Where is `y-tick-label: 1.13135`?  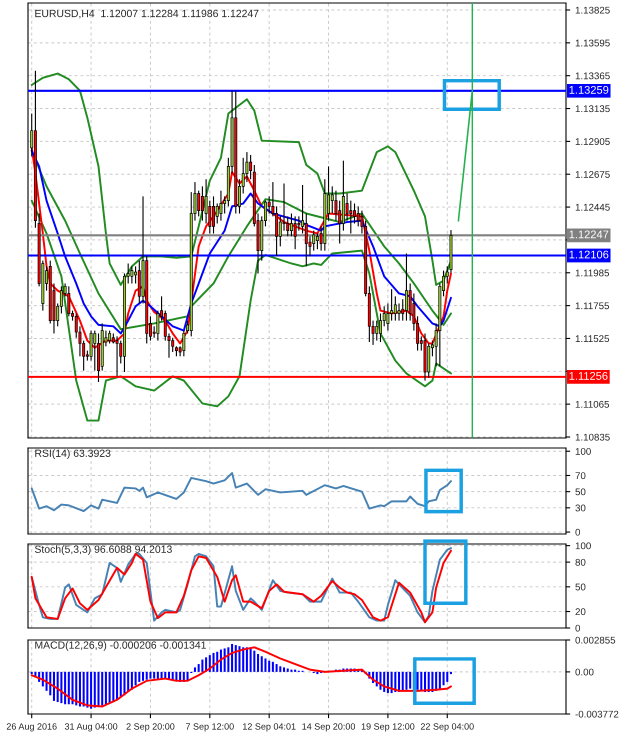 y-tick-label: 1.13135 is located at coordinates (593, 108).